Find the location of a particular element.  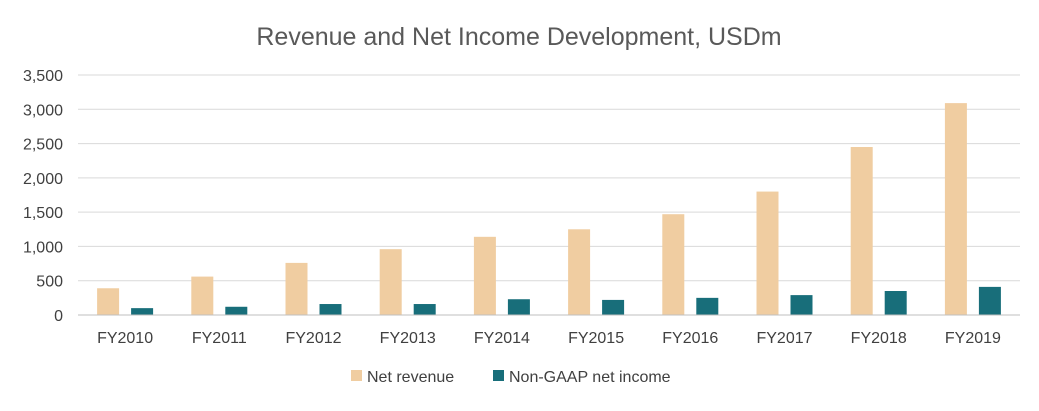

x-tick-label: FY2017 is located at coordinates (784, 338).